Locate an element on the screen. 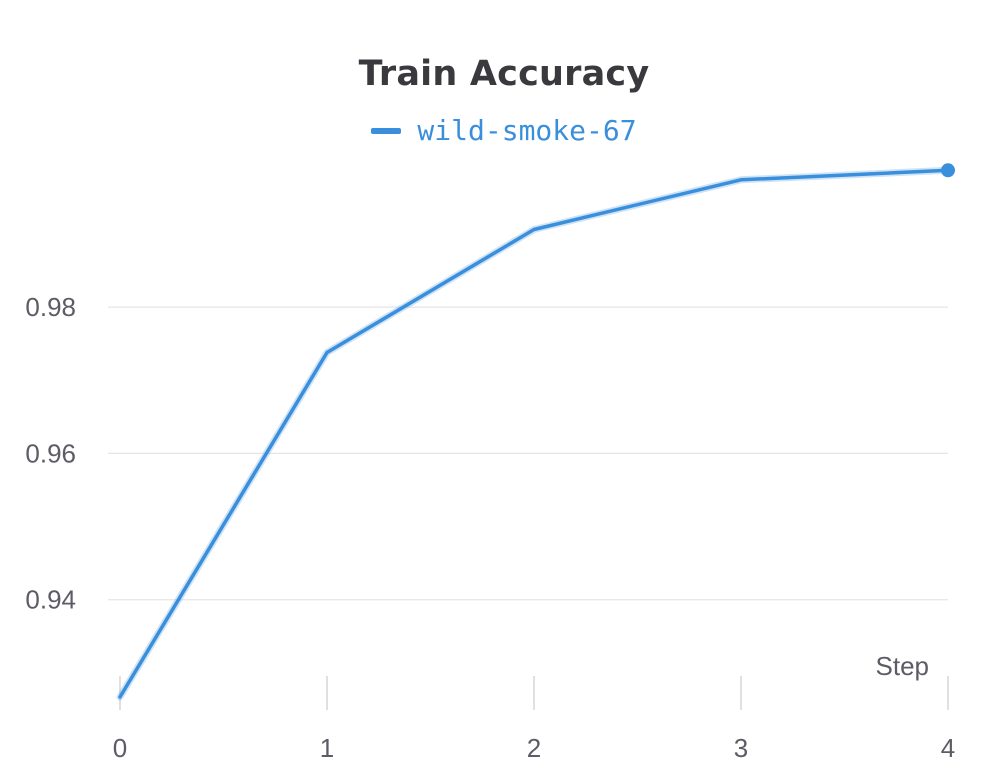 Image resolution: width=1008 pixels, height=783 pixels. x-tick-marks is located at coordinates (534, 693).